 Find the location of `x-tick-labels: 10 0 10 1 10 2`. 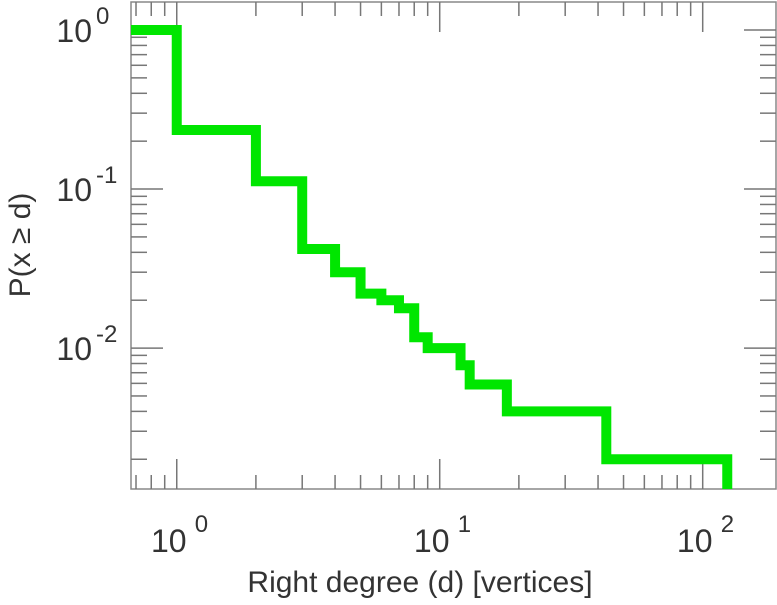

x-tick-labels: 10 0 10 1 10 2 is located at coordinates (442, 535).